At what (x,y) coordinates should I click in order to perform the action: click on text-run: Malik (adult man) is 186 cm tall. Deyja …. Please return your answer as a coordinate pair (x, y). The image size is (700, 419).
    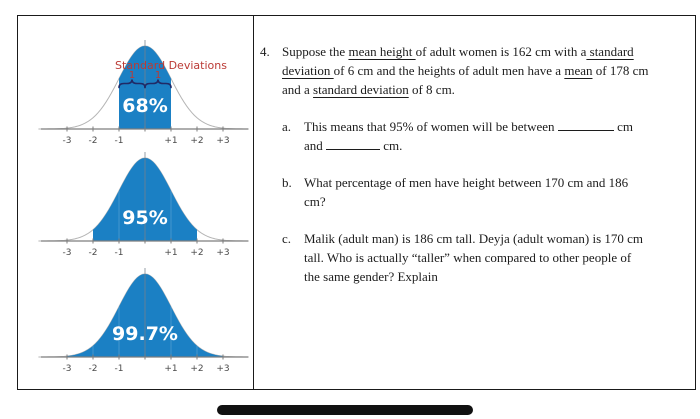
    Looking at the image, I should click on (474, 238).